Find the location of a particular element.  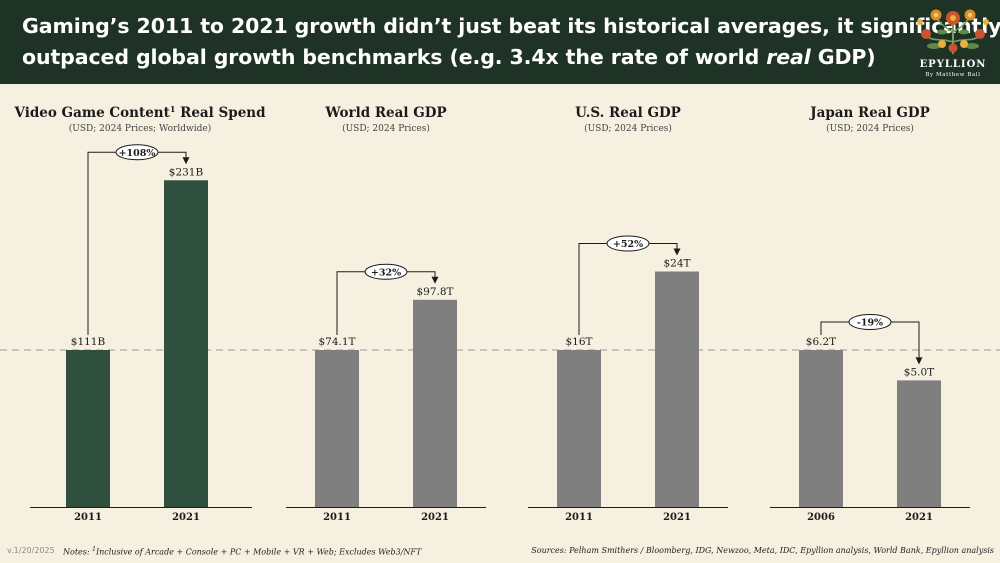

chart-3-change-arrowhead is located at coordinates (677, 252).